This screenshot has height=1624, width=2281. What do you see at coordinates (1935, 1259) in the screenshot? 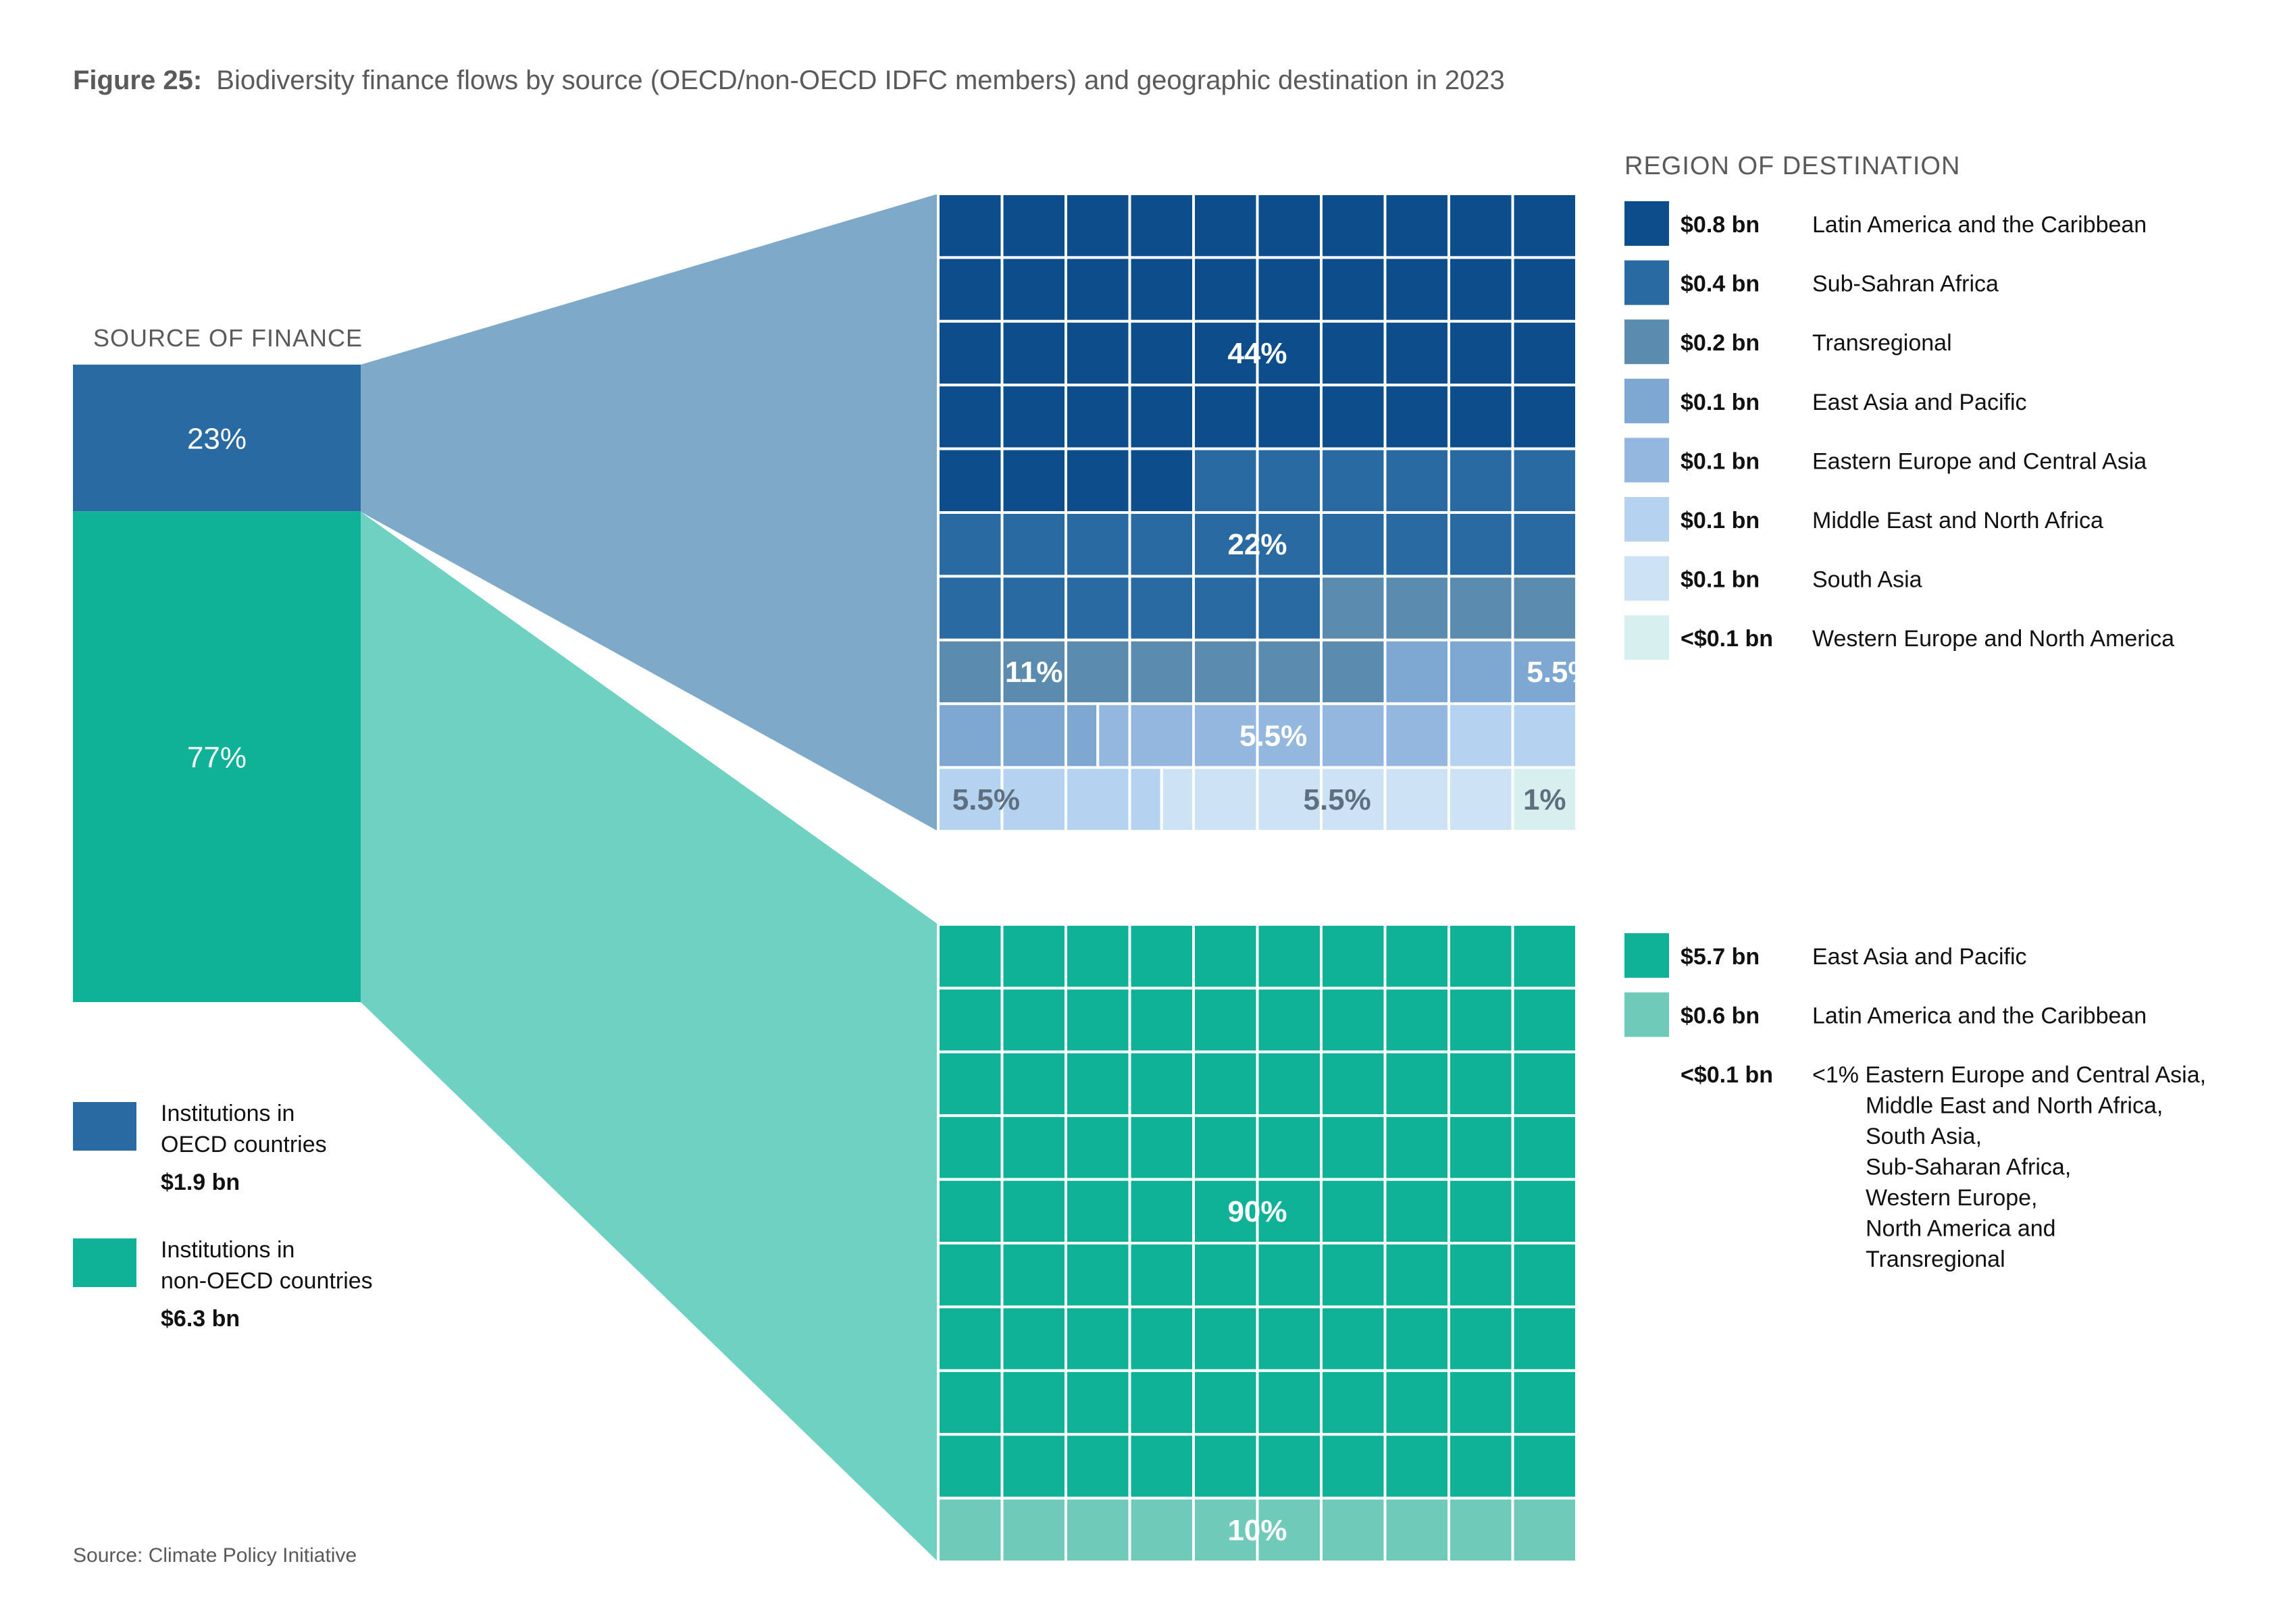
I see `legend-other-line: Transregional` at bounding box center [1935, 1259].